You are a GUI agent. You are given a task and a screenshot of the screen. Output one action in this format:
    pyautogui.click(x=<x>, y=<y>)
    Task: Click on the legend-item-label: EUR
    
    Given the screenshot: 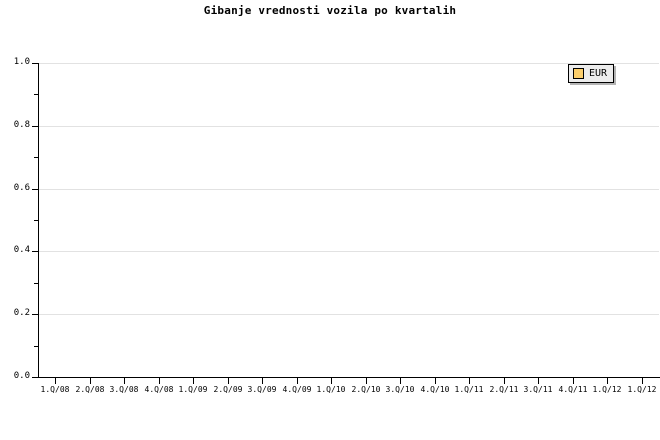 What is the action you would take?
    pyautogui.click(x=598, y=73)
    